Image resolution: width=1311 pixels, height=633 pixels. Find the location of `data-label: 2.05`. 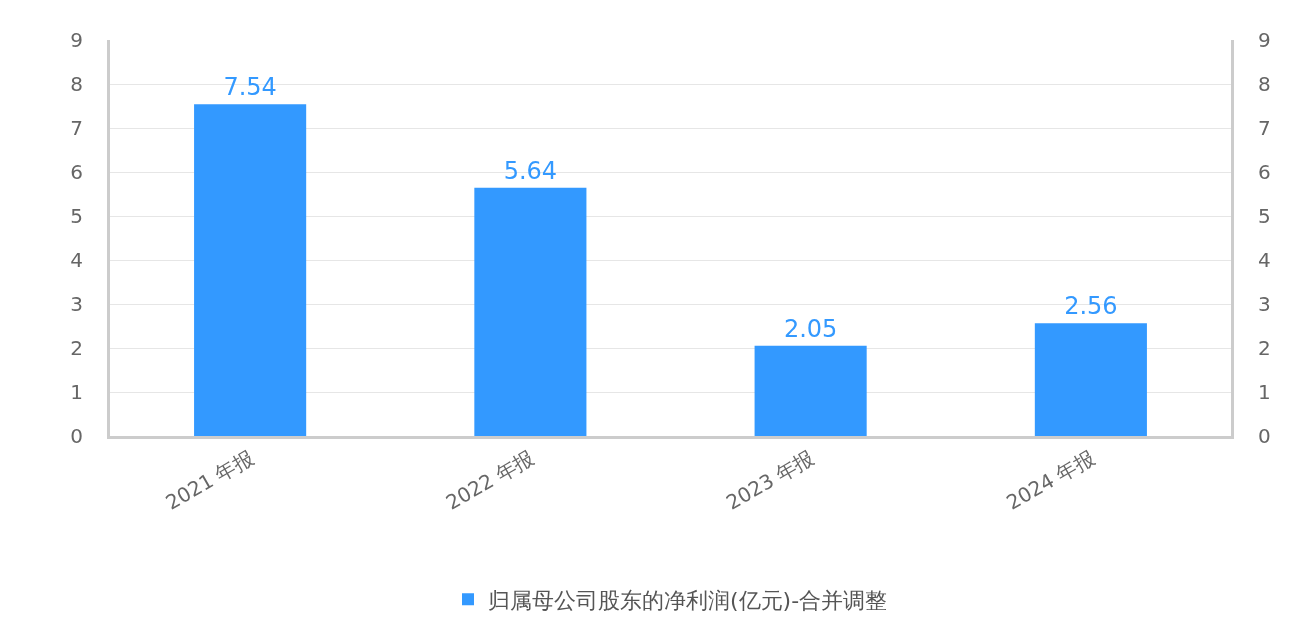

data-label: 2.05 is located at coordinates (810, 328).